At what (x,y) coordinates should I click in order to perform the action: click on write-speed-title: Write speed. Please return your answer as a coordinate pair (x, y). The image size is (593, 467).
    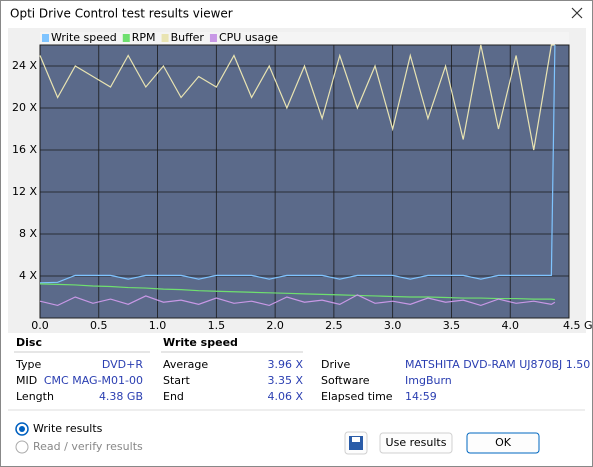
    Looking at the image, I should click on (200, 342).